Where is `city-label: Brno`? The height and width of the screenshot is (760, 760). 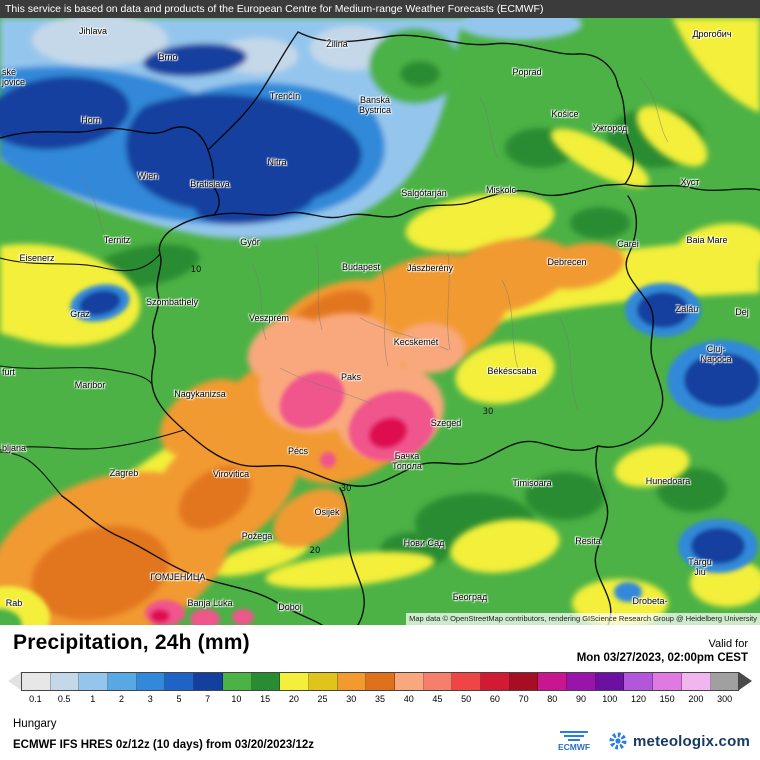 city-label: Brno is located at coordinates (168, 57).